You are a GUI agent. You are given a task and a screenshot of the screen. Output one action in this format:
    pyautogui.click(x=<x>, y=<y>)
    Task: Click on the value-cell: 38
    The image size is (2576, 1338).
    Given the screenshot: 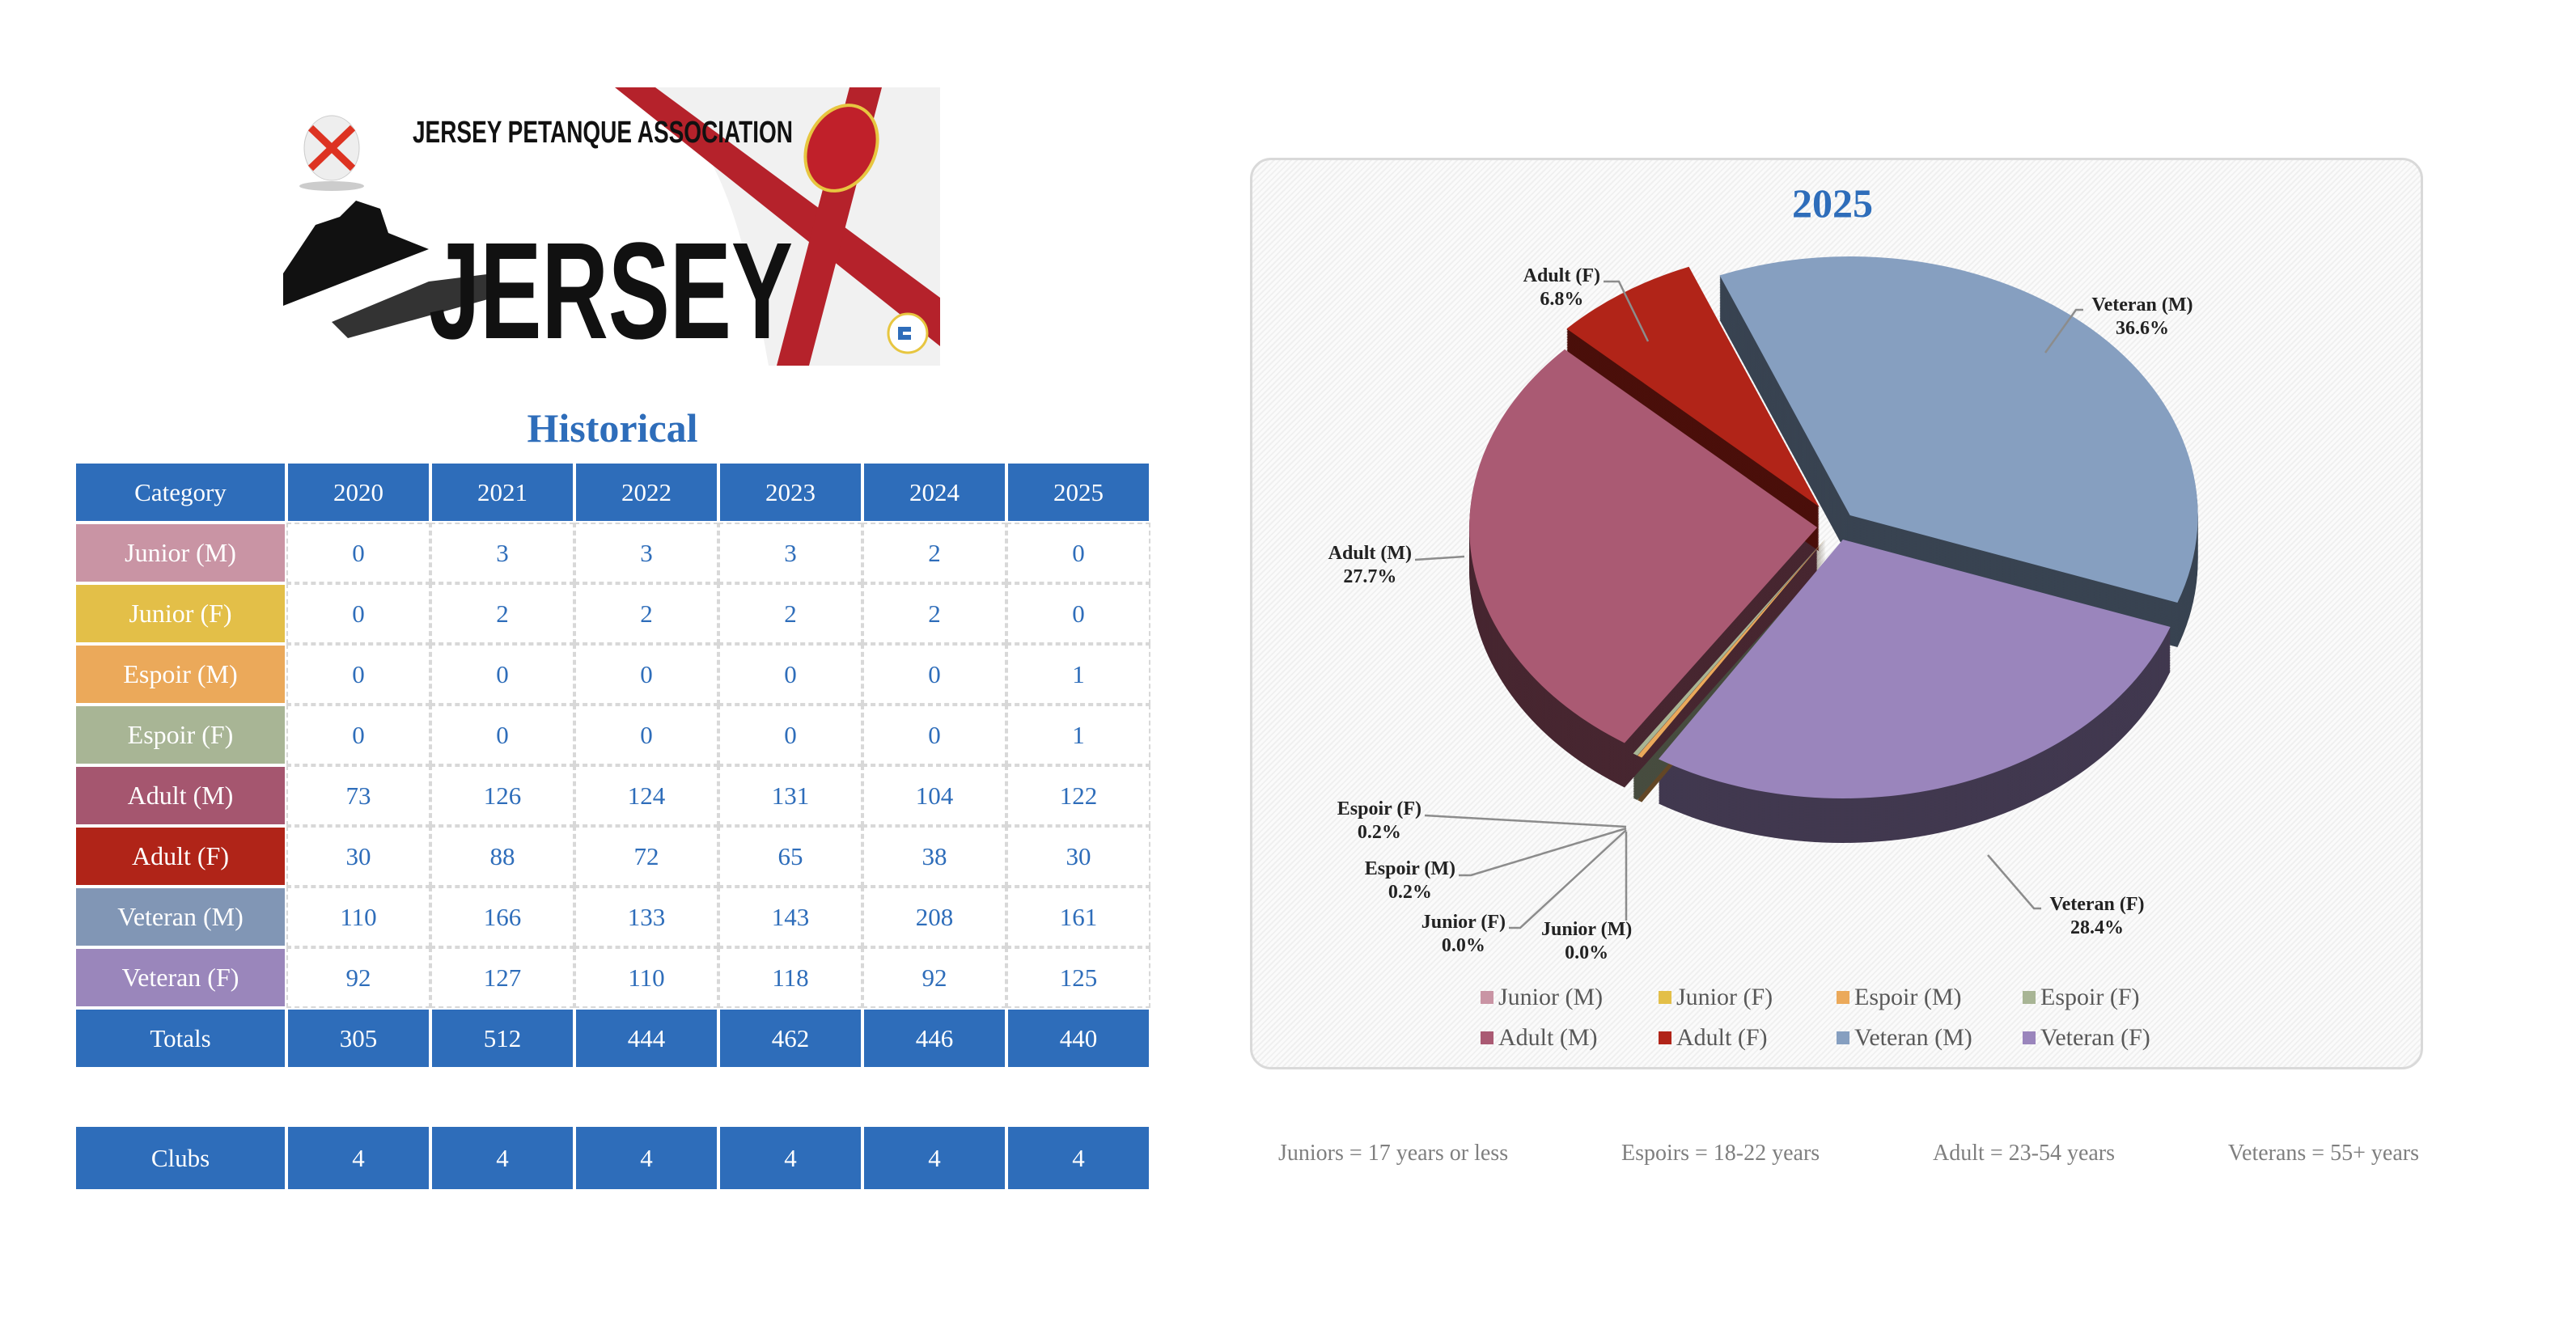 What is the action you would take?
    pyautogui.click(x=934, y=856)
    